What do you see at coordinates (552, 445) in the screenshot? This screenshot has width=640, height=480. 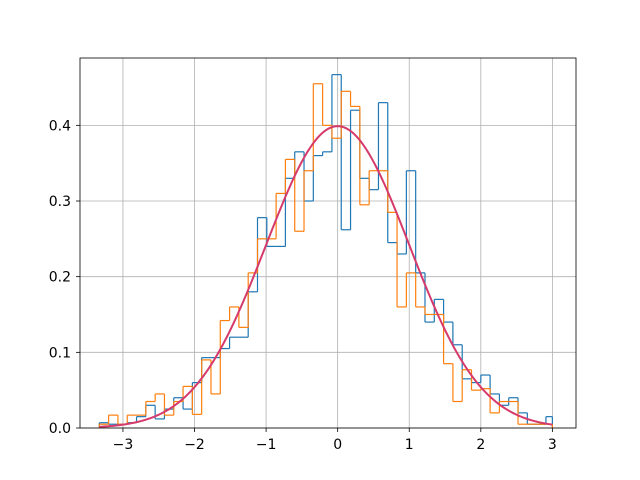 I see `x-tick-label: 3` at bounding box center [552, 445].